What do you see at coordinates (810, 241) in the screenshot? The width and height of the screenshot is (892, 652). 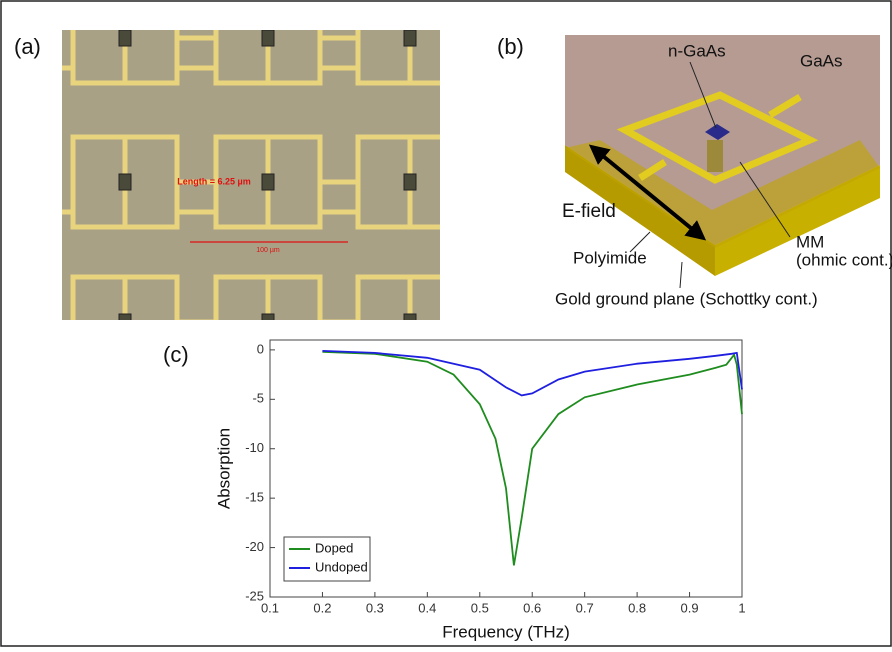 I see `annotation: MM` at bounding box center [810, 241].